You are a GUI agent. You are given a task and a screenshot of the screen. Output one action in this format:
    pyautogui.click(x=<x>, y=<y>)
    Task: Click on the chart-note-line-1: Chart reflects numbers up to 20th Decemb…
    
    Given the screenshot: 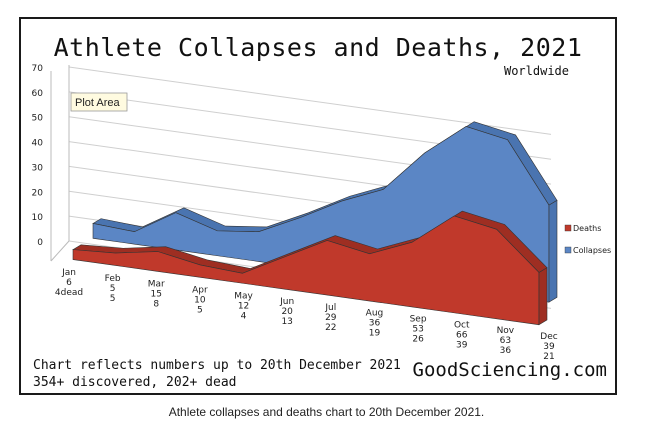 What is the action you would take?
    pyautogui.click(x=217, y=365)
    